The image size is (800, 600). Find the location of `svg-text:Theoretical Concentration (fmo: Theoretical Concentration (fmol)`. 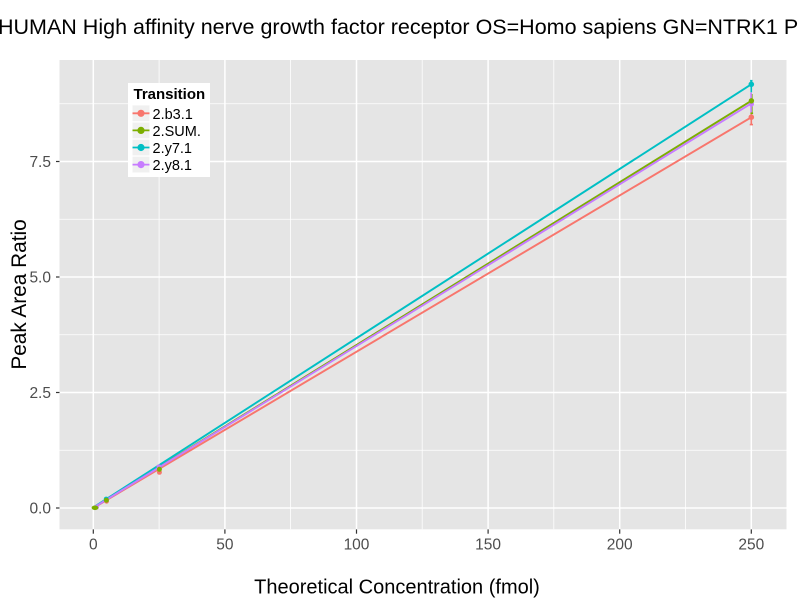

svg-text:Theoretical Concentration (fmo: Theoretical Concentration (fmol) is located at coordinates (397, 588).